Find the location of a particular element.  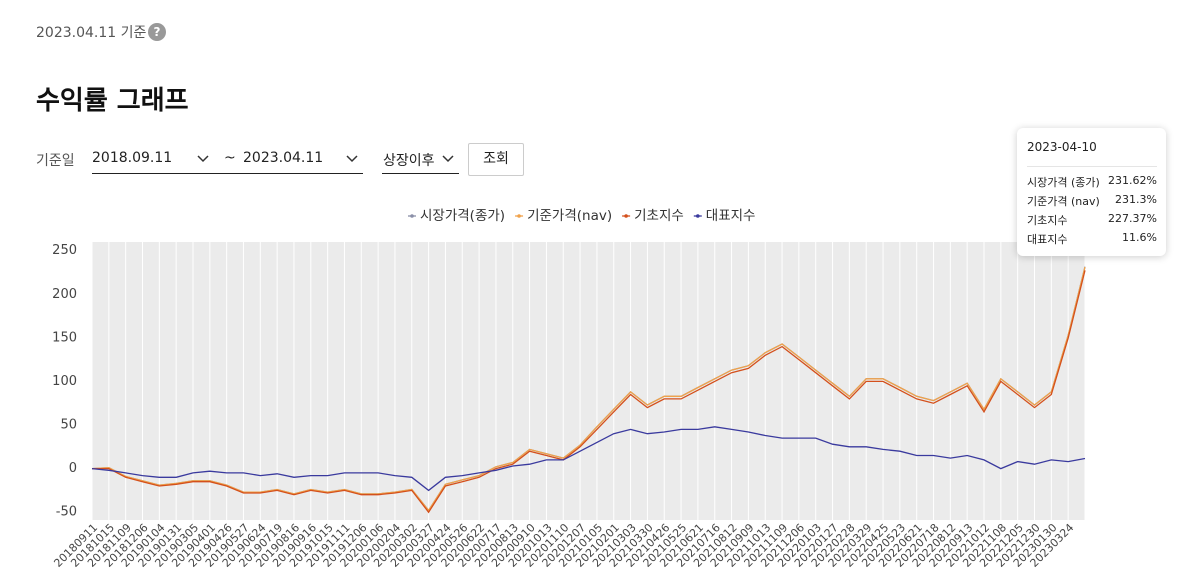

tooltip-value: 231.3% is located at coordinates (1136, 199).